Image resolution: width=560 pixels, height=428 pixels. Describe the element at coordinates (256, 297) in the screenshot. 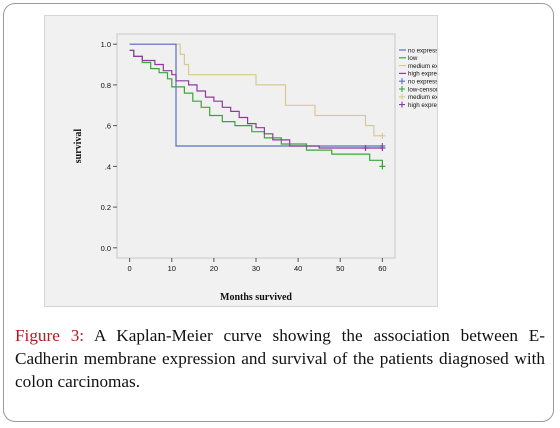

I see `x-axis-label: Months survived` at that location.